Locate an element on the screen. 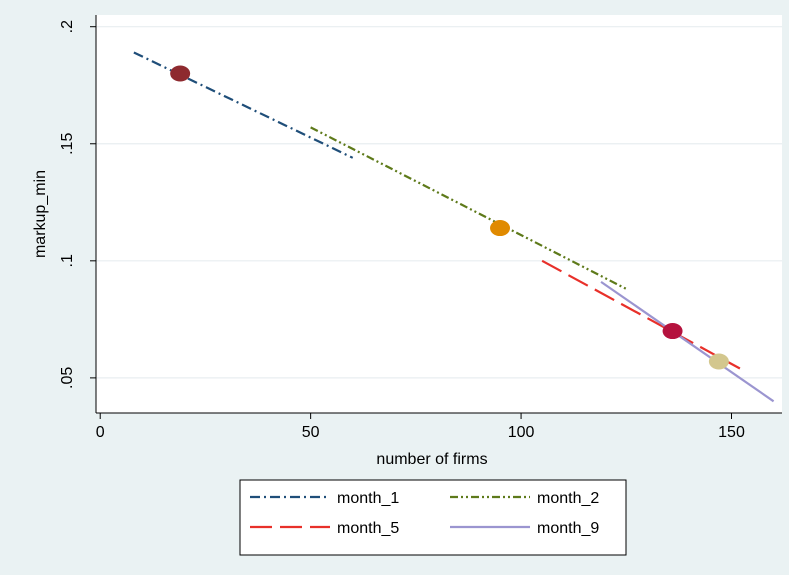 This screenshot has width=789, height=580. legend: month_1 month_2 month_5 month_9 is located at coordinates (433, 517).